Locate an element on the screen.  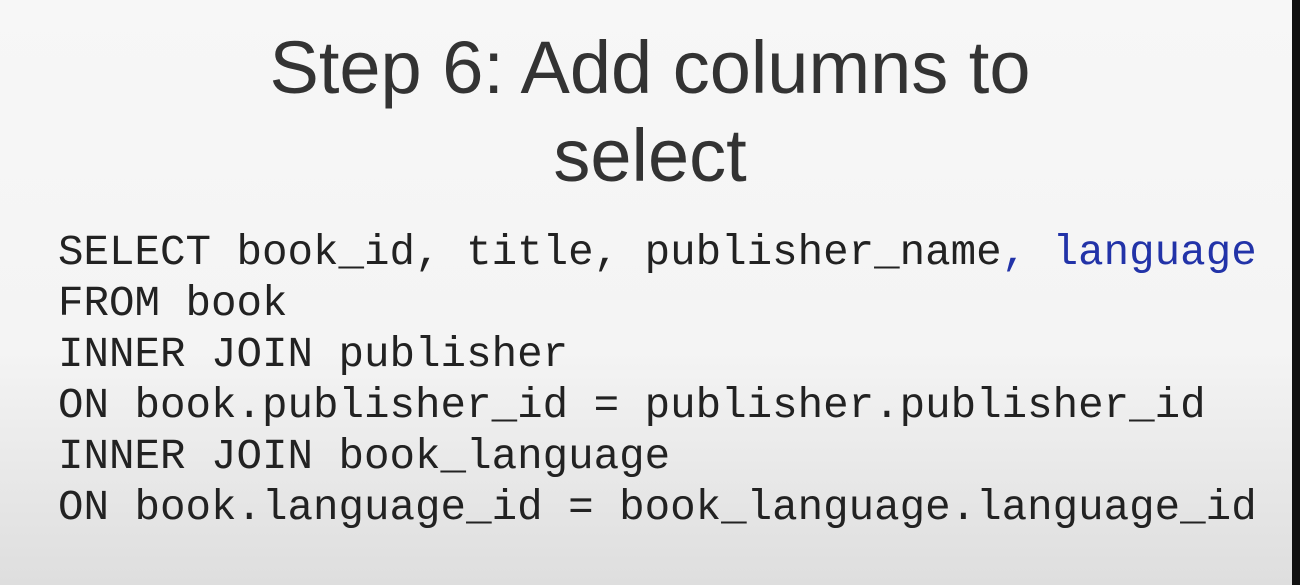
window-edge is located at coordinates (1296, 292).